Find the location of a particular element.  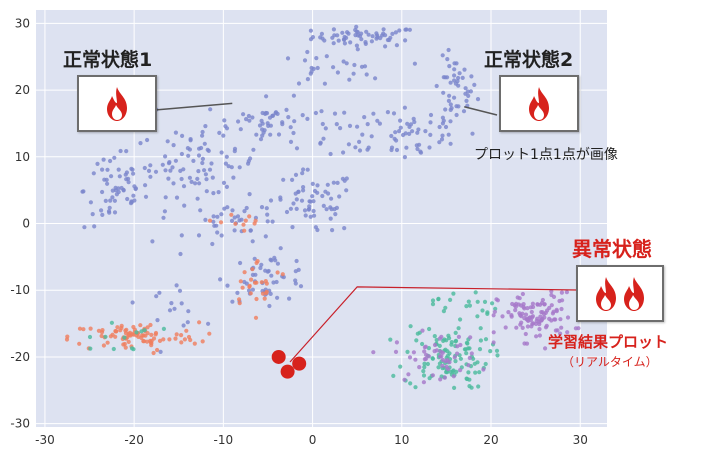

fire-box-anomaly is located at coordinates (620, 293).